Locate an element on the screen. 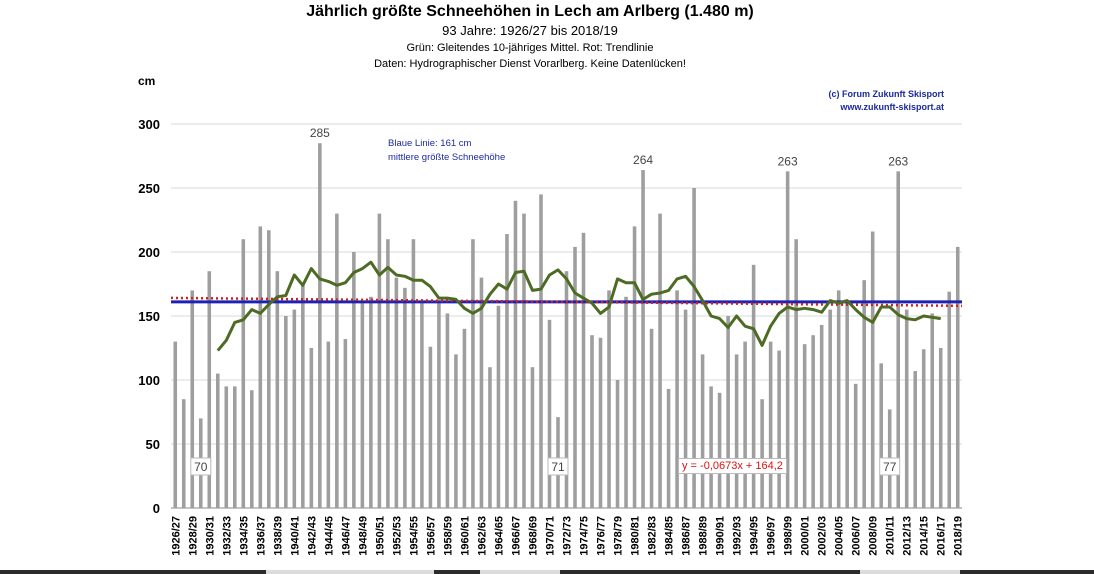 Image resolution: width=1094 pixels, height=574 pixels. x-tick-label: 1936/37 is located at coordinates (261, 536).